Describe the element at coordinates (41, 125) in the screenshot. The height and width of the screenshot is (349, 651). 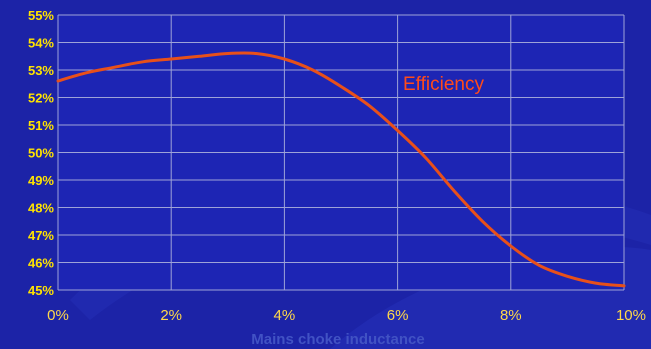
I see `y-tick-label: 51%` at that location.